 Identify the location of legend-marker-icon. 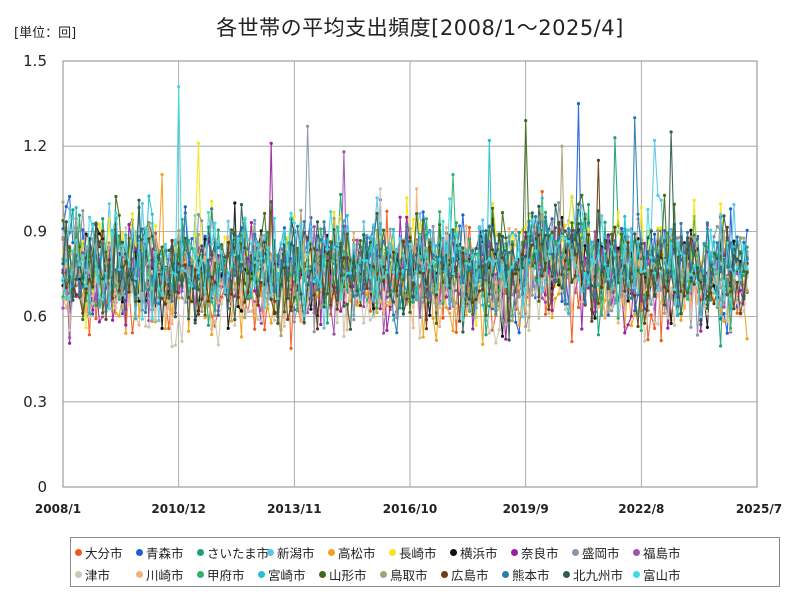
(636, 552).